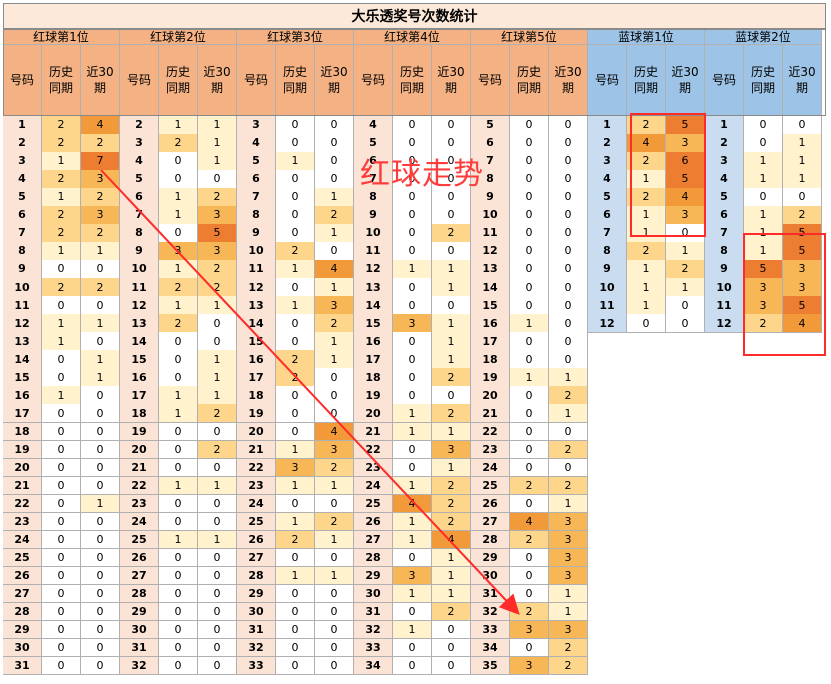 The width and height of the screenshot is (831, 684). Describe the element at coordinates (763, 287) in the screenshot. I see `table-cell-history: 3` at that location.